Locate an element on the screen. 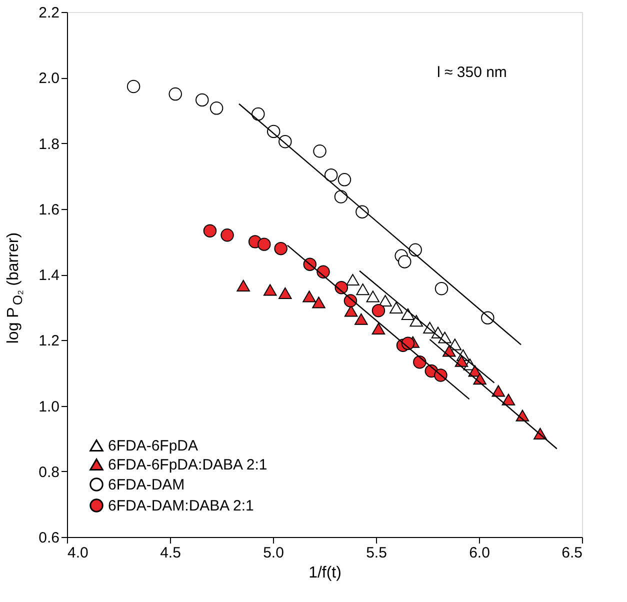 This screenshot has width=627, height=602. y-tick-label: 1.8 is located at coordinates (49, 144).